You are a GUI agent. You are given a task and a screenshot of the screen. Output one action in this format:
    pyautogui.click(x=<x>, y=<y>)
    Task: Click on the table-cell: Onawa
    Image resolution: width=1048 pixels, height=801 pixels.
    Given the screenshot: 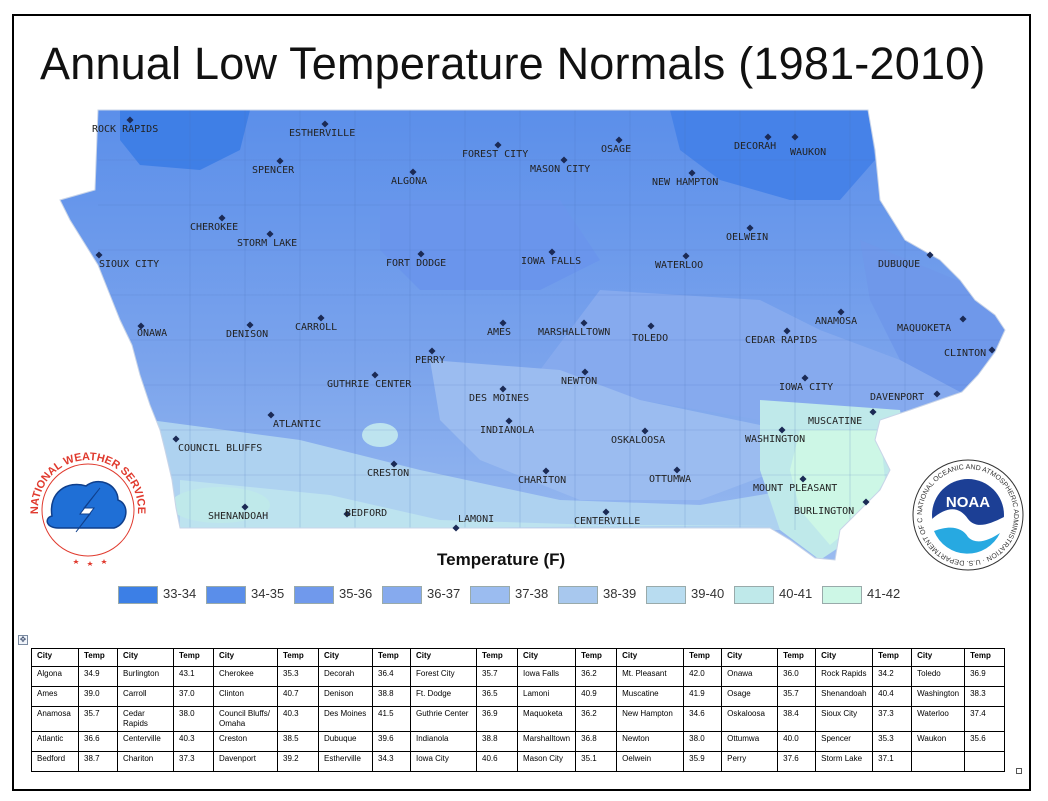 What is the action you would take?
    pyautogui.click(x=750, y=676)
    